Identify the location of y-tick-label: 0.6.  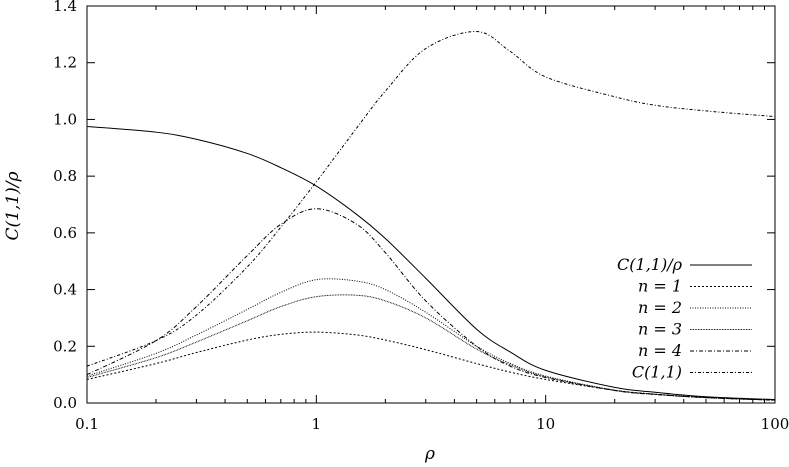
(65, 233).